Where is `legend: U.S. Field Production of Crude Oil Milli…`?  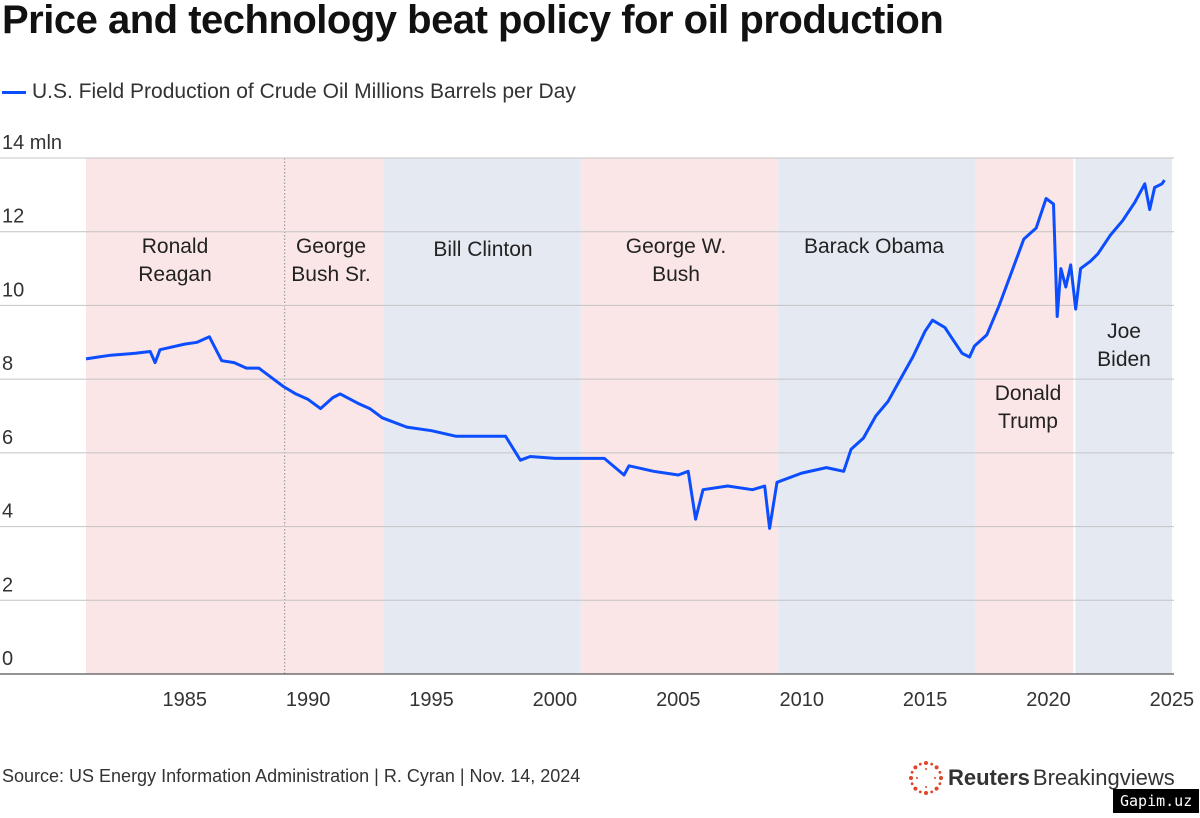
legend: U.S. Field Production of Crude Oil Milli… is located at coordinates (289, 92).